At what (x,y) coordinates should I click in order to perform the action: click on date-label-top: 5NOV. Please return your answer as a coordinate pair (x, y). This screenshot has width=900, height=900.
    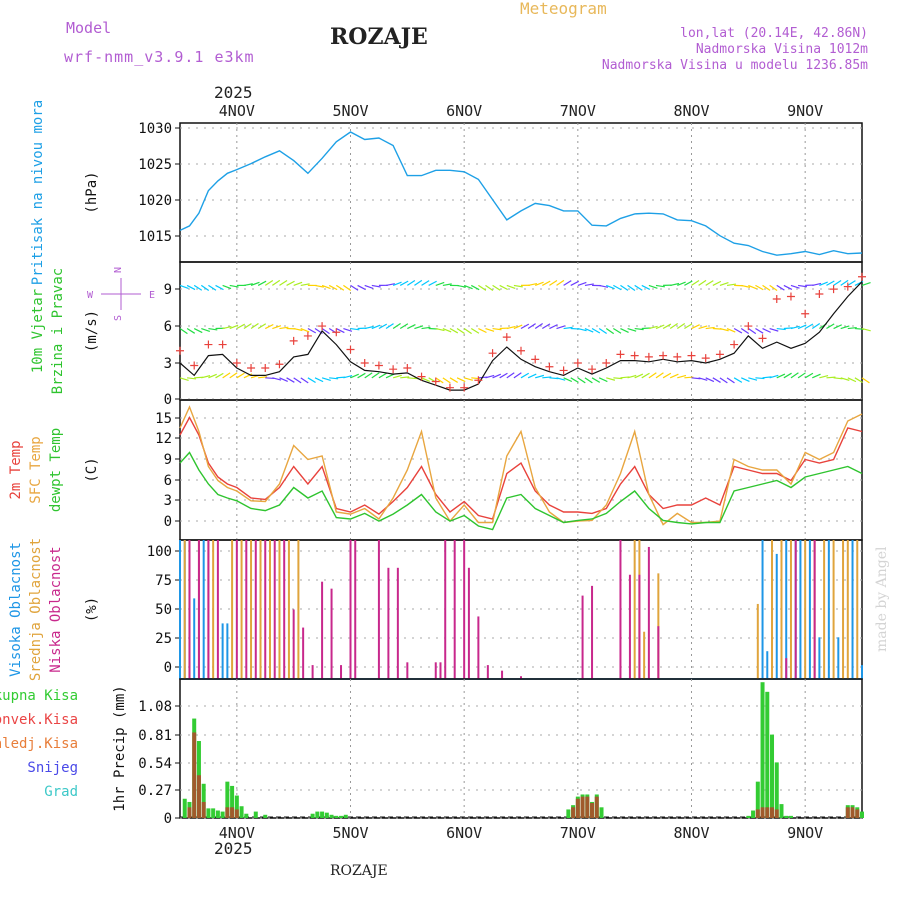
    Looking at the image, I should click on (350, 111).